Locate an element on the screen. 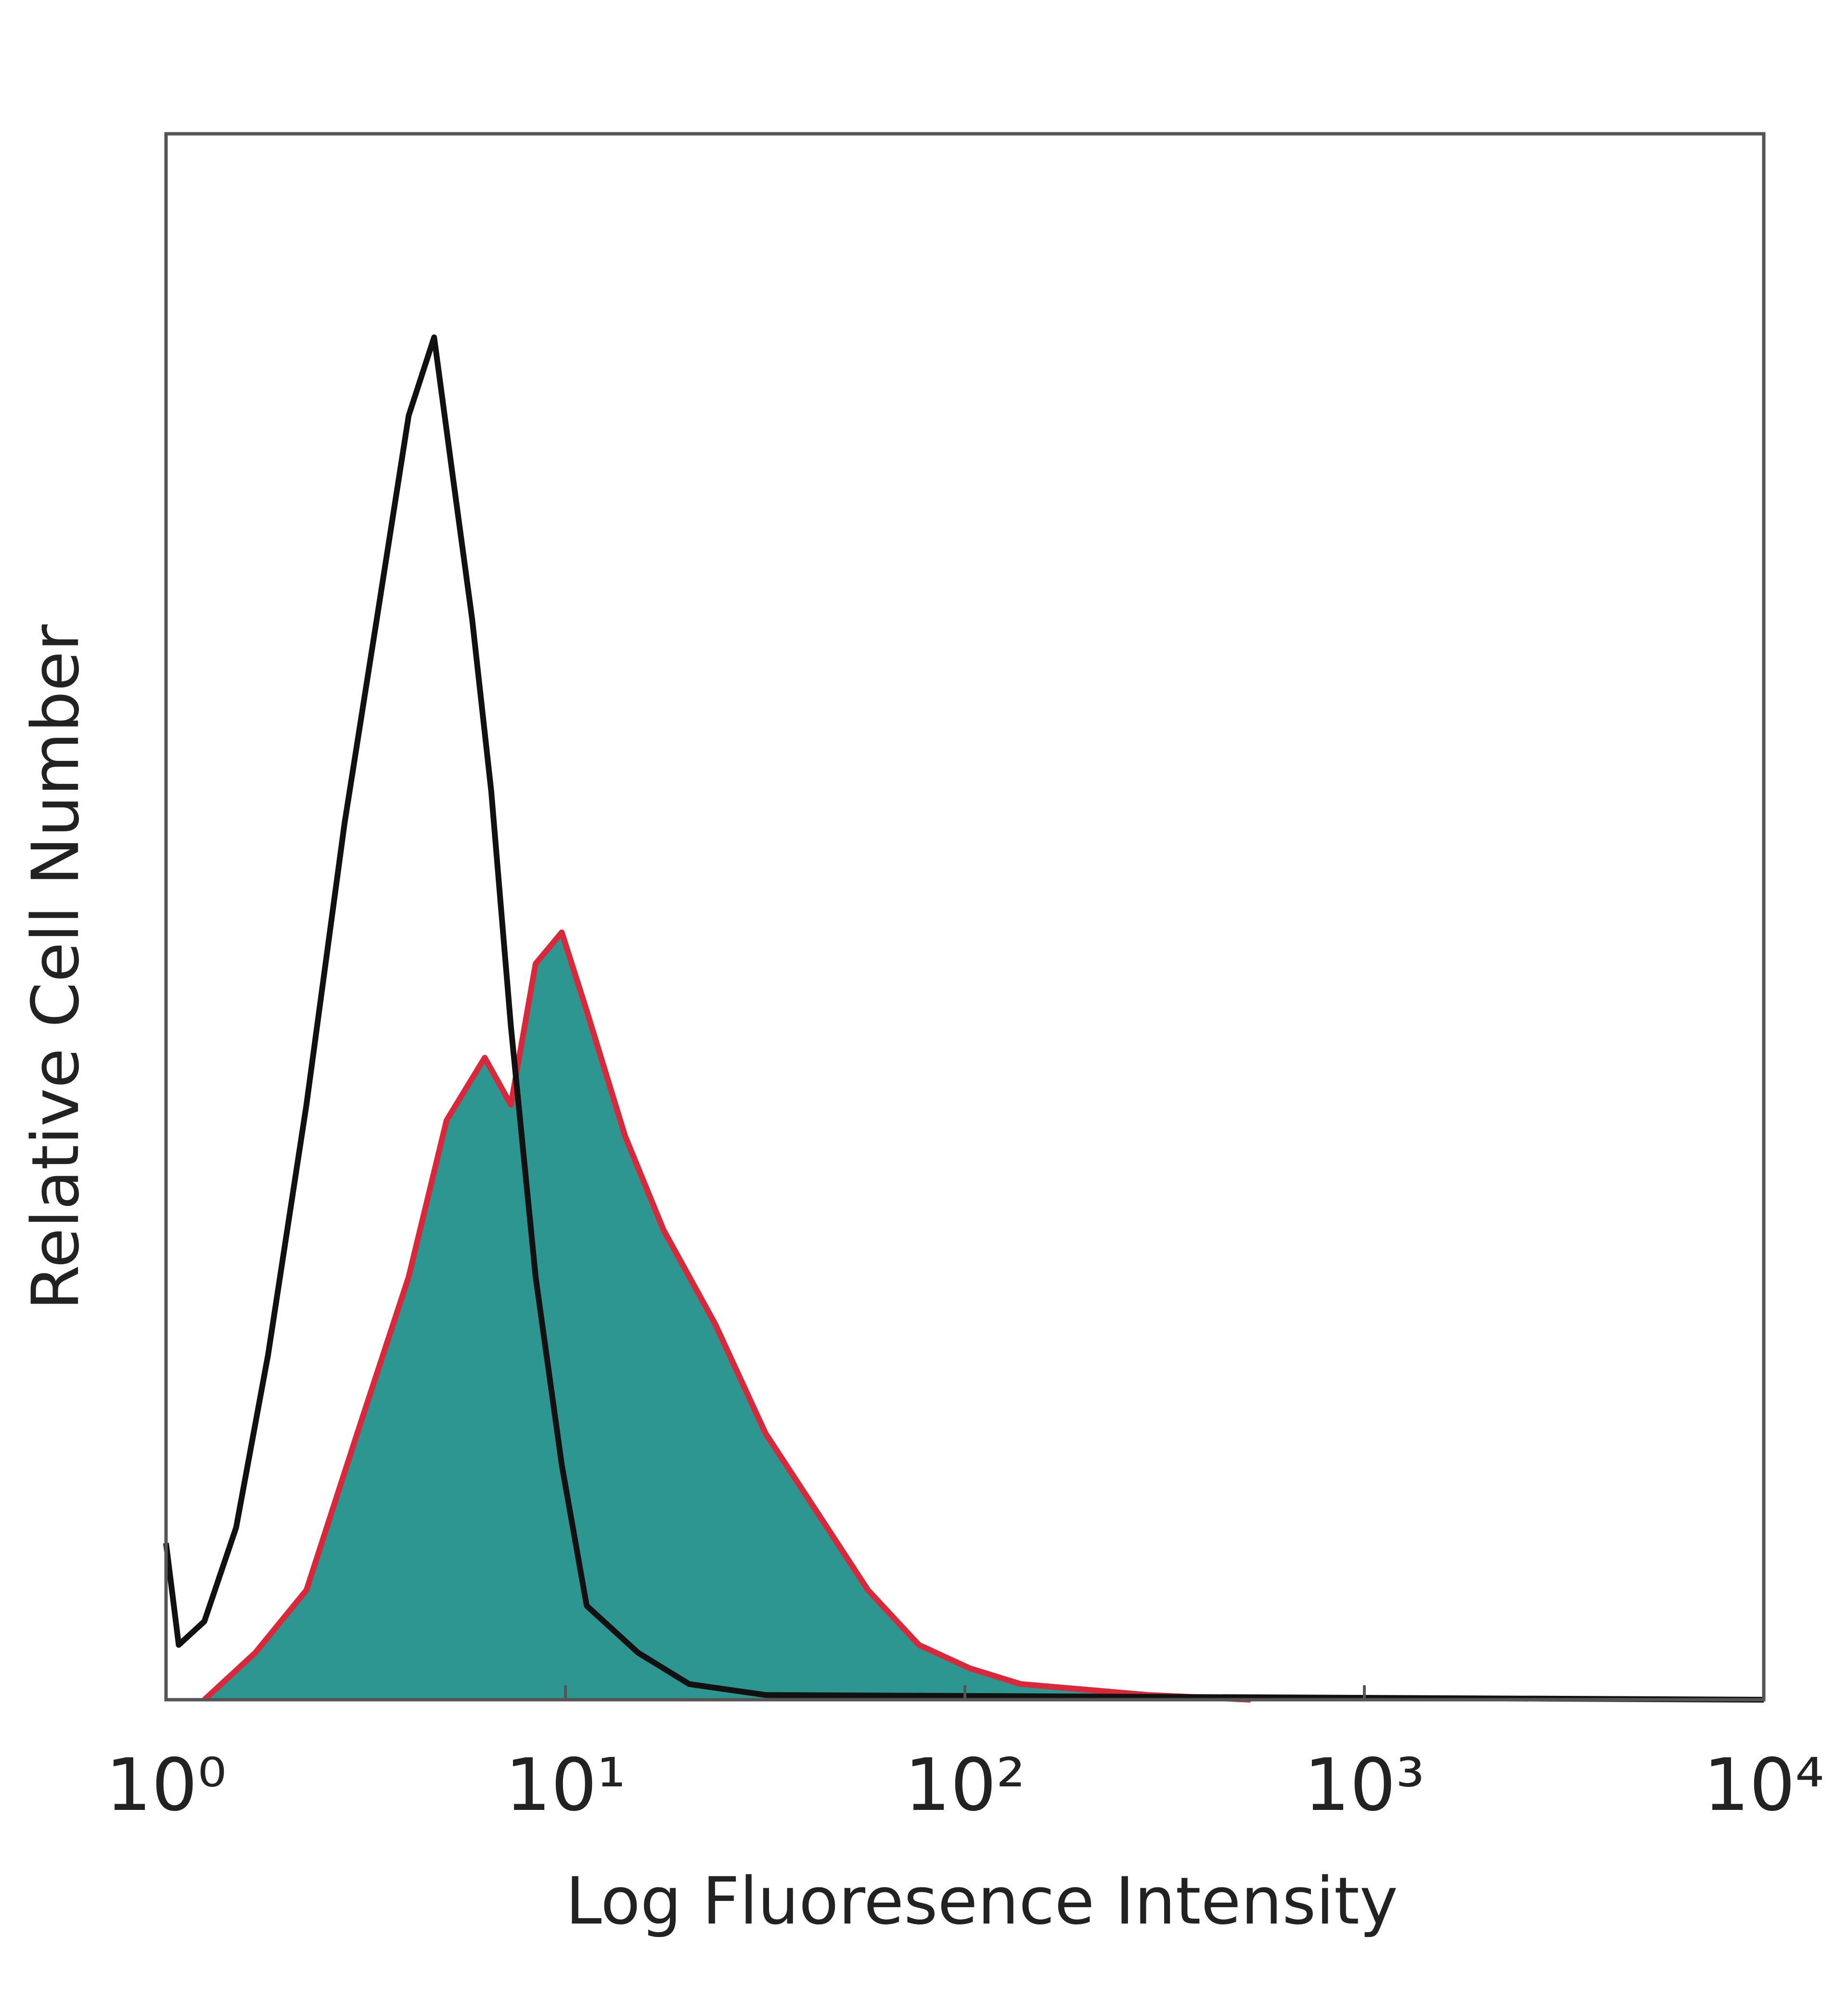  x-axis-label: Log Fluoresence Intensity is located at coordinates (981, 1901).